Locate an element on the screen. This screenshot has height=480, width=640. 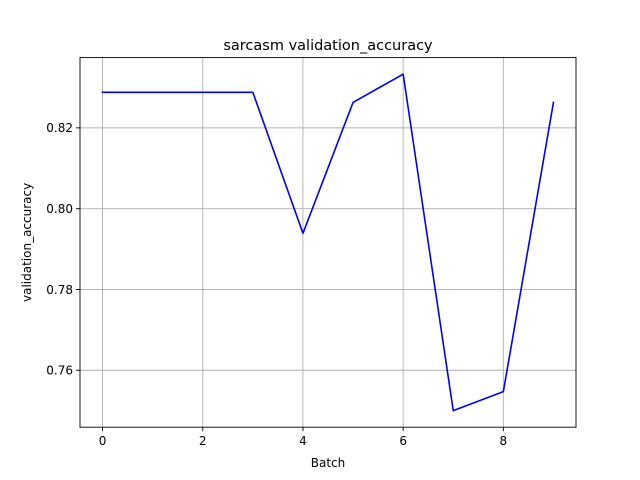
x-tick-label: 8 is located at coordinates (504, 441).